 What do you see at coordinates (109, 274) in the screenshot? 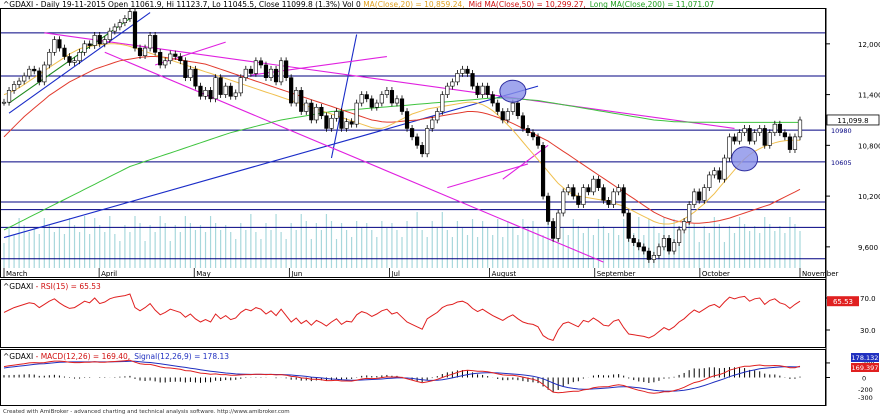
I see `month-label: April` at bounding box center [109, 274].